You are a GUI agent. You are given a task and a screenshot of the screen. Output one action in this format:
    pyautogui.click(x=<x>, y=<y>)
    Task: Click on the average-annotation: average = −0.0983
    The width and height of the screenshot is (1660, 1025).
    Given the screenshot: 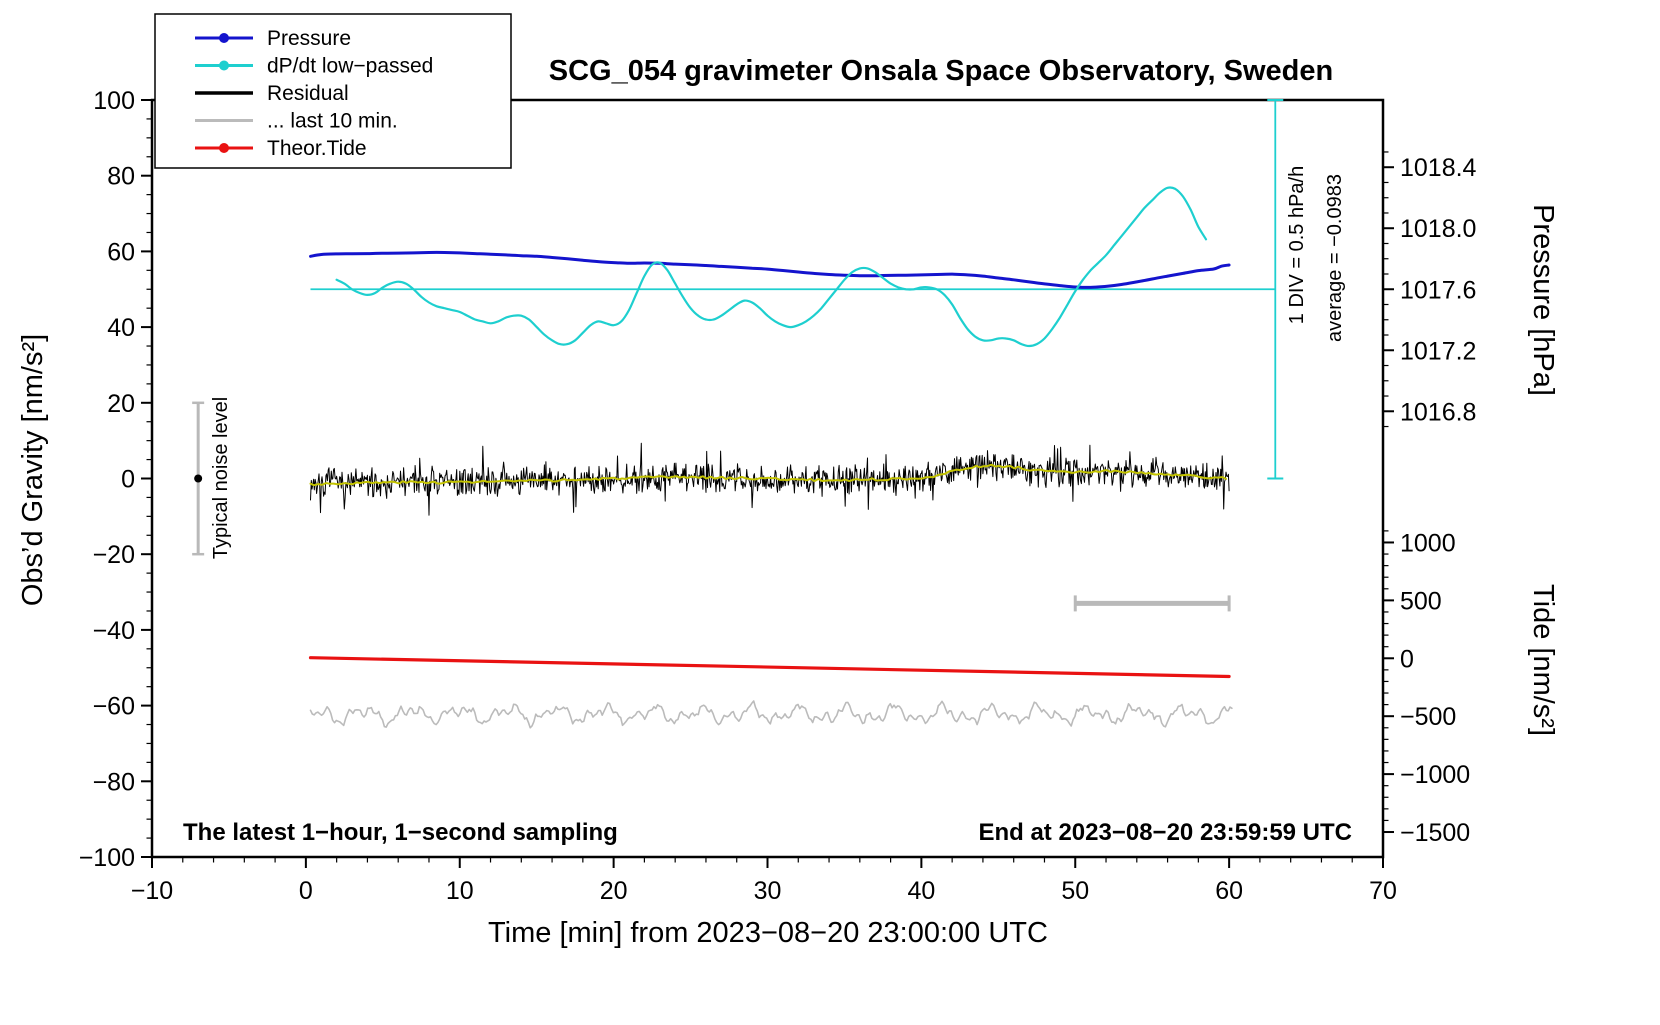 What is the action you would take?
    pyautogui.click(x=1335, y=258)
    